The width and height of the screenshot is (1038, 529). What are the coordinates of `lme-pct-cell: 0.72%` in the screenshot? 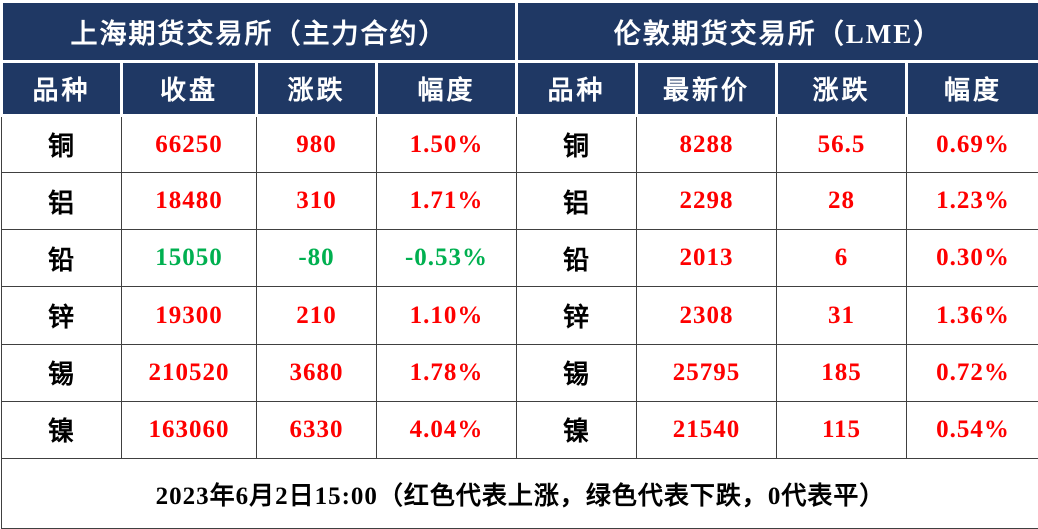 It's located at (971, 372).